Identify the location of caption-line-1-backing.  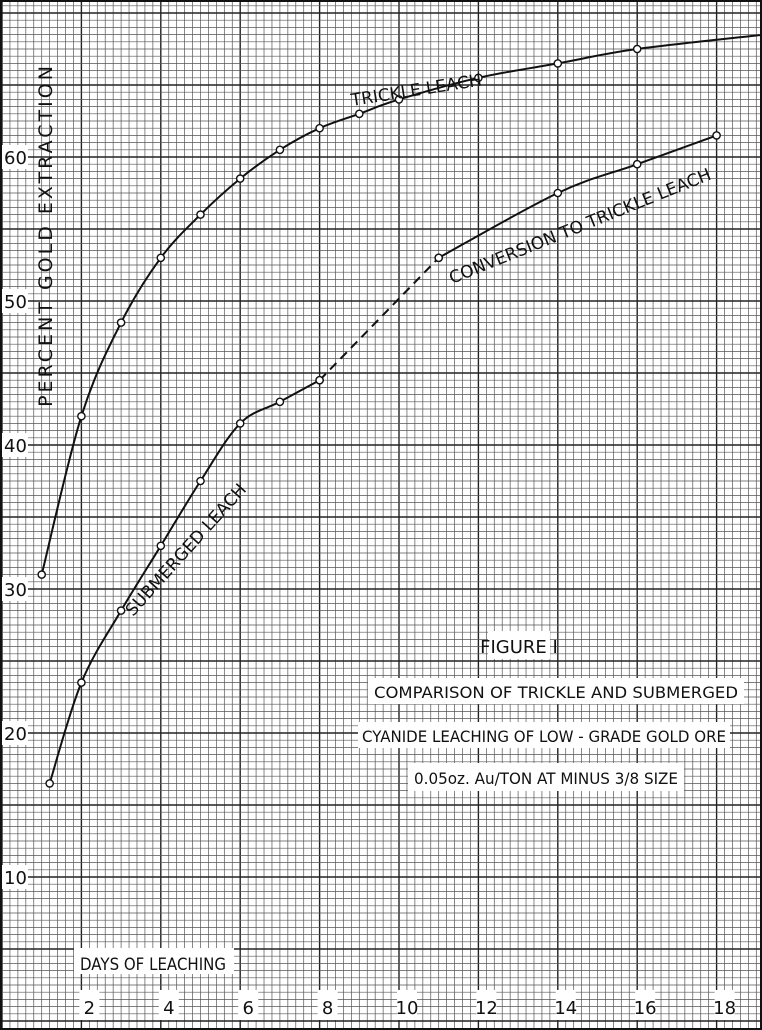
(556, 691).